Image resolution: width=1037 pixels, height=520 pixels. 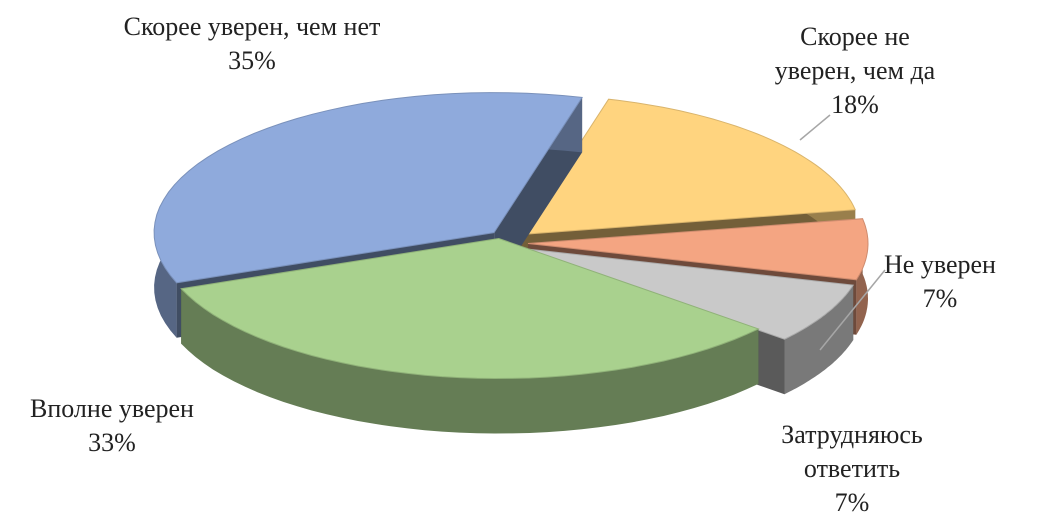 I want to click on data-label: Затрудняюсь ответить 7%, so click(x=852, y=469).